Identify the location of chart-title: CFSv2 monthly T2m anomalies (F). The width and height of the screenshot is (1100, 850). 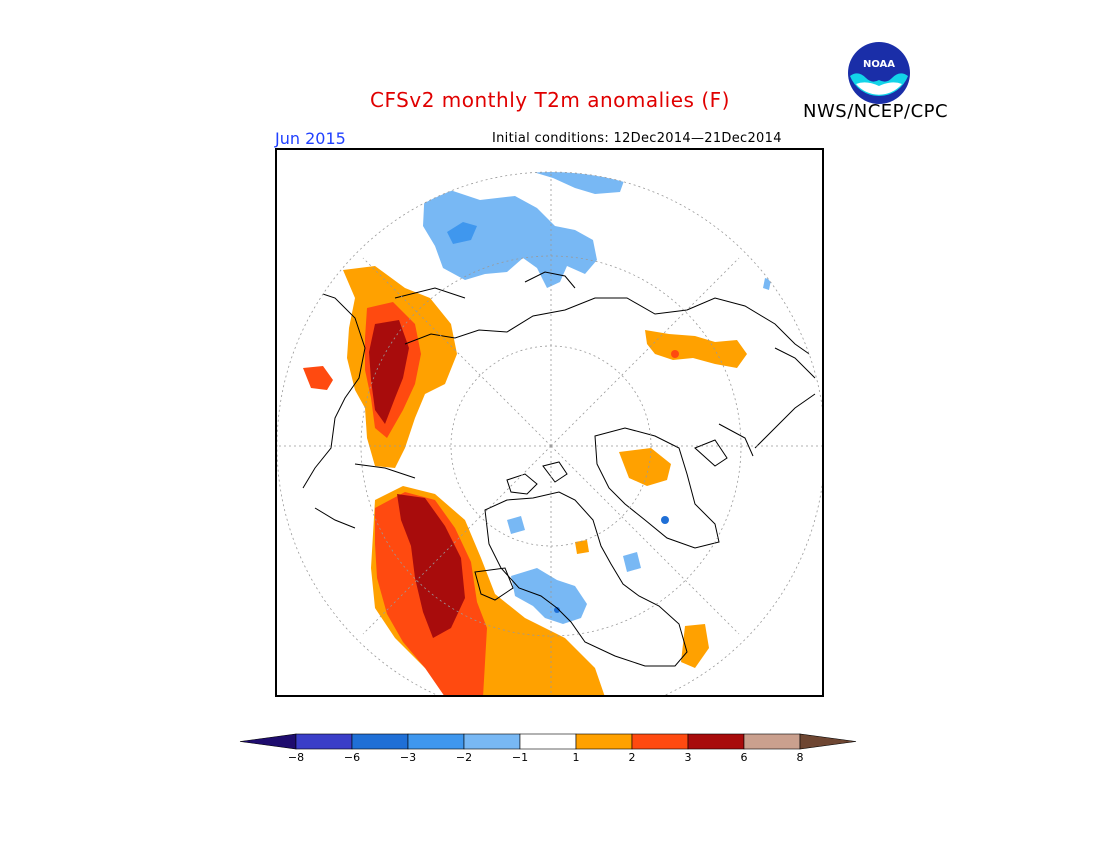
(550, 100).